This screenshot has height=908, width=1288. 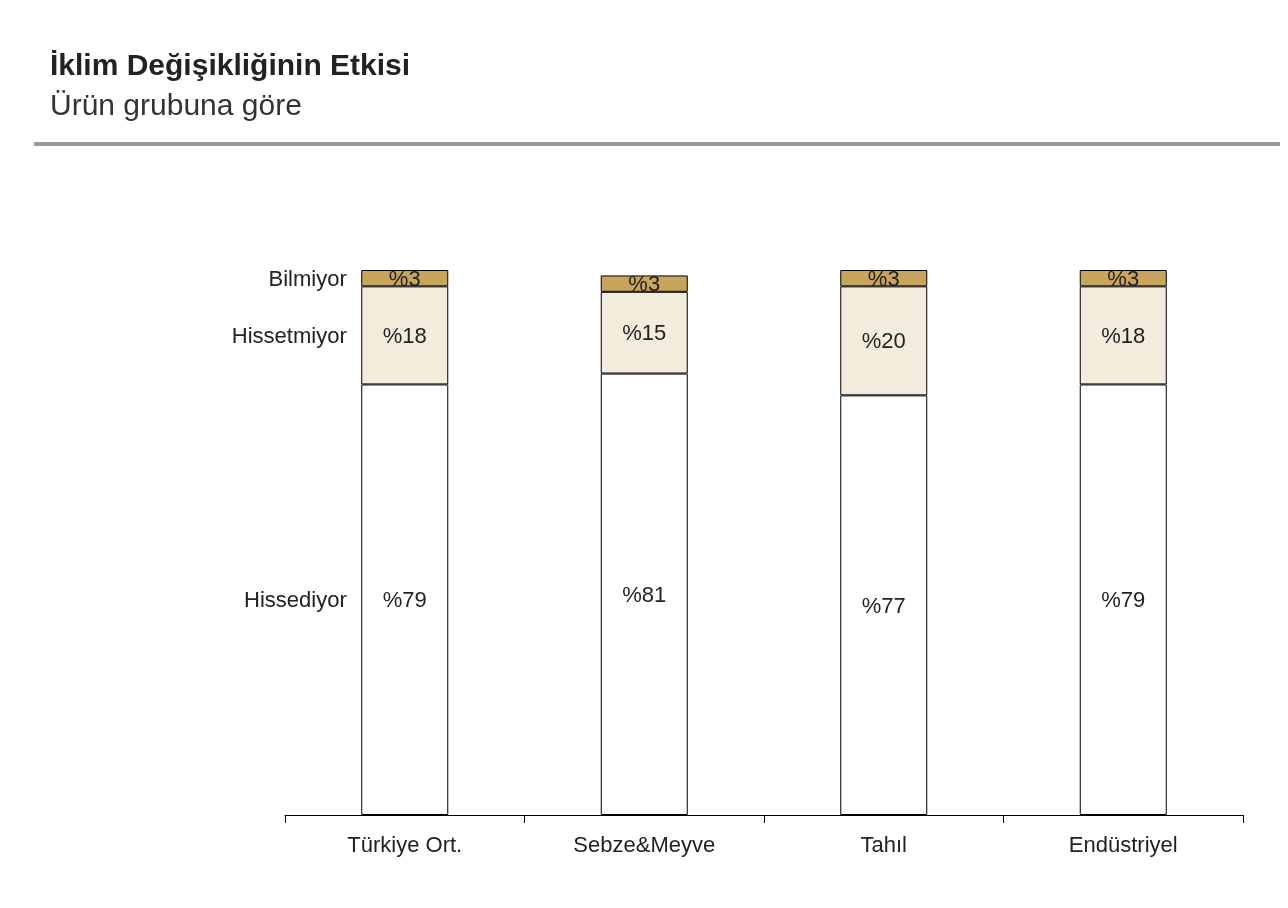 I want to click on data-label: %20, so click(x=883, y=341).